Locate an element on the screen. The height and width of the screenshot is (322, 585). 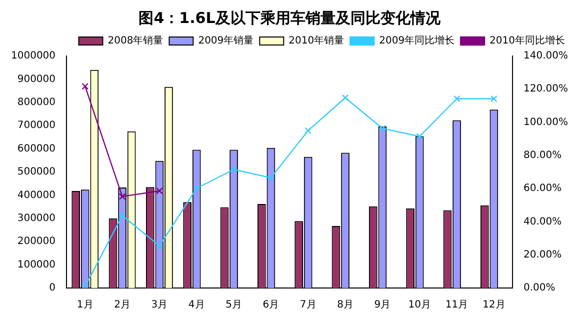
y-tick-label: 1000000 is located at coordinates (33, 56).